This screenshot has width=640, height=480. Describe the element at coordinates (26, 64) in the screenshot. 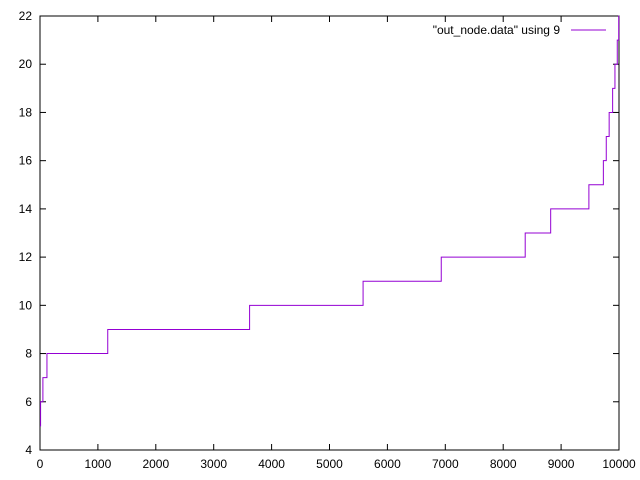

I see `y-tick-label: 20` at that location.